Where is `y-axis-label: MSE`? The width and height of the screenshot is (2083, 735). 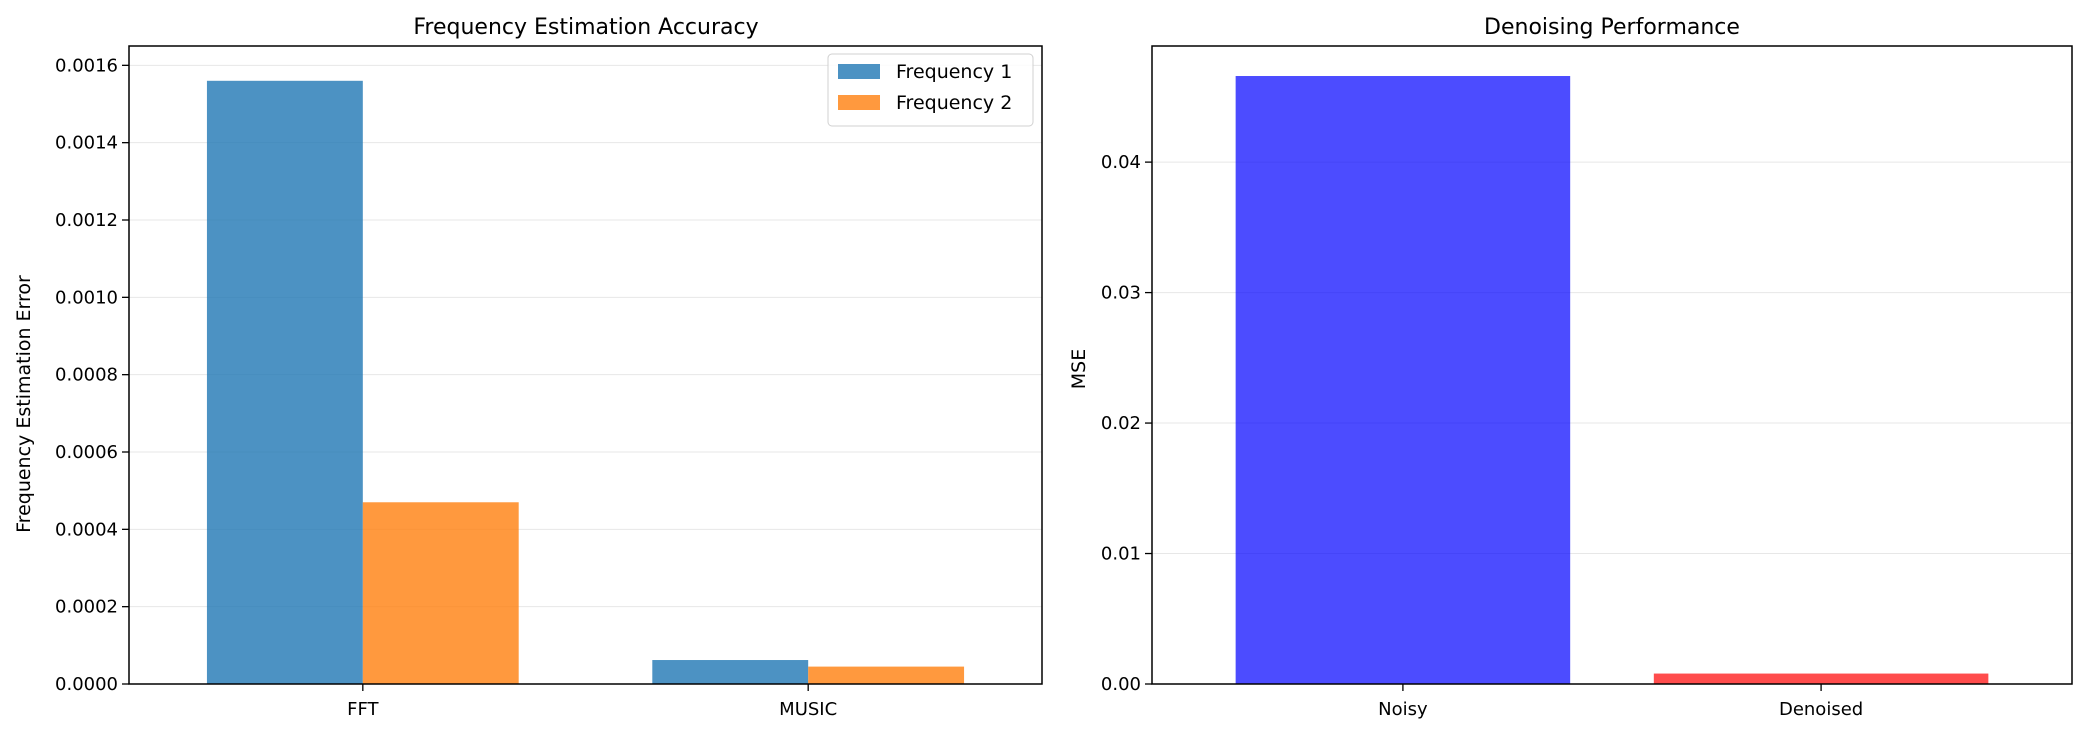
y-axis-label: MSE is located at coordinates (1079, 369).